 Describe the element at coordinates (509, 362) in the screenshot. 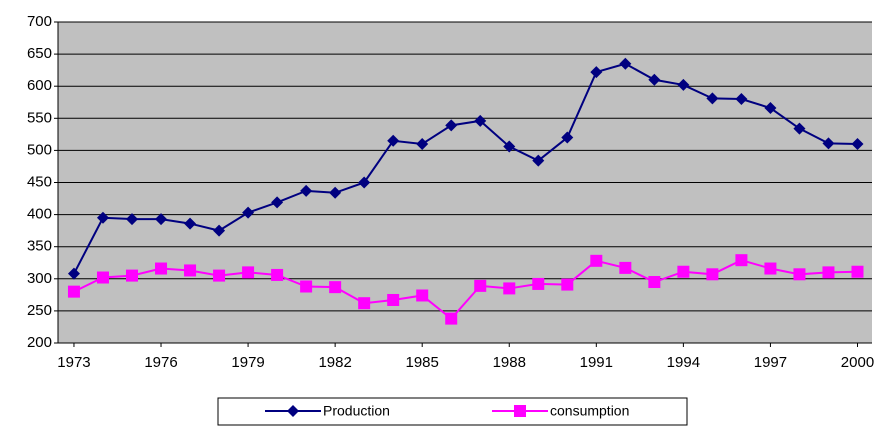

I see `x-tick-label: 1988` at that location.